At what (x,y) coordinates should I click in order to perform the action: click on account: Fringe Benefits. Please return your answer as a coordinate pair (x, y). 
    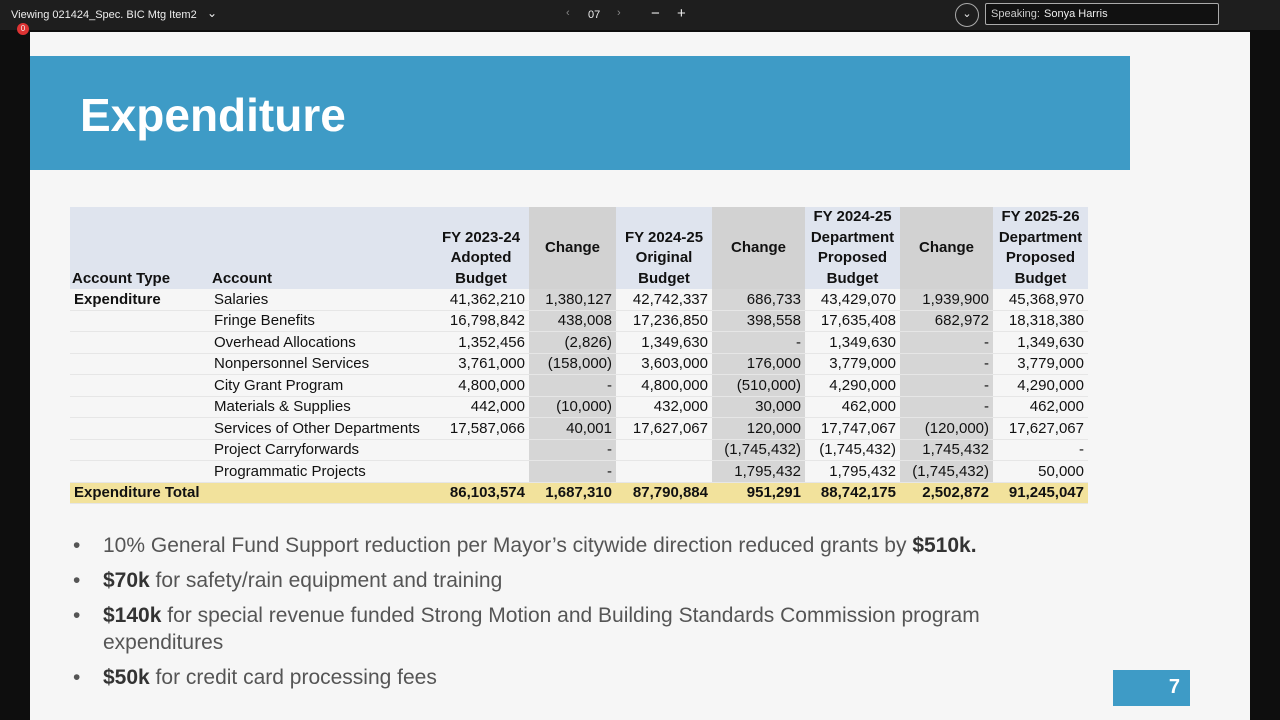
    Looking at the image, I should click on (321, 321).